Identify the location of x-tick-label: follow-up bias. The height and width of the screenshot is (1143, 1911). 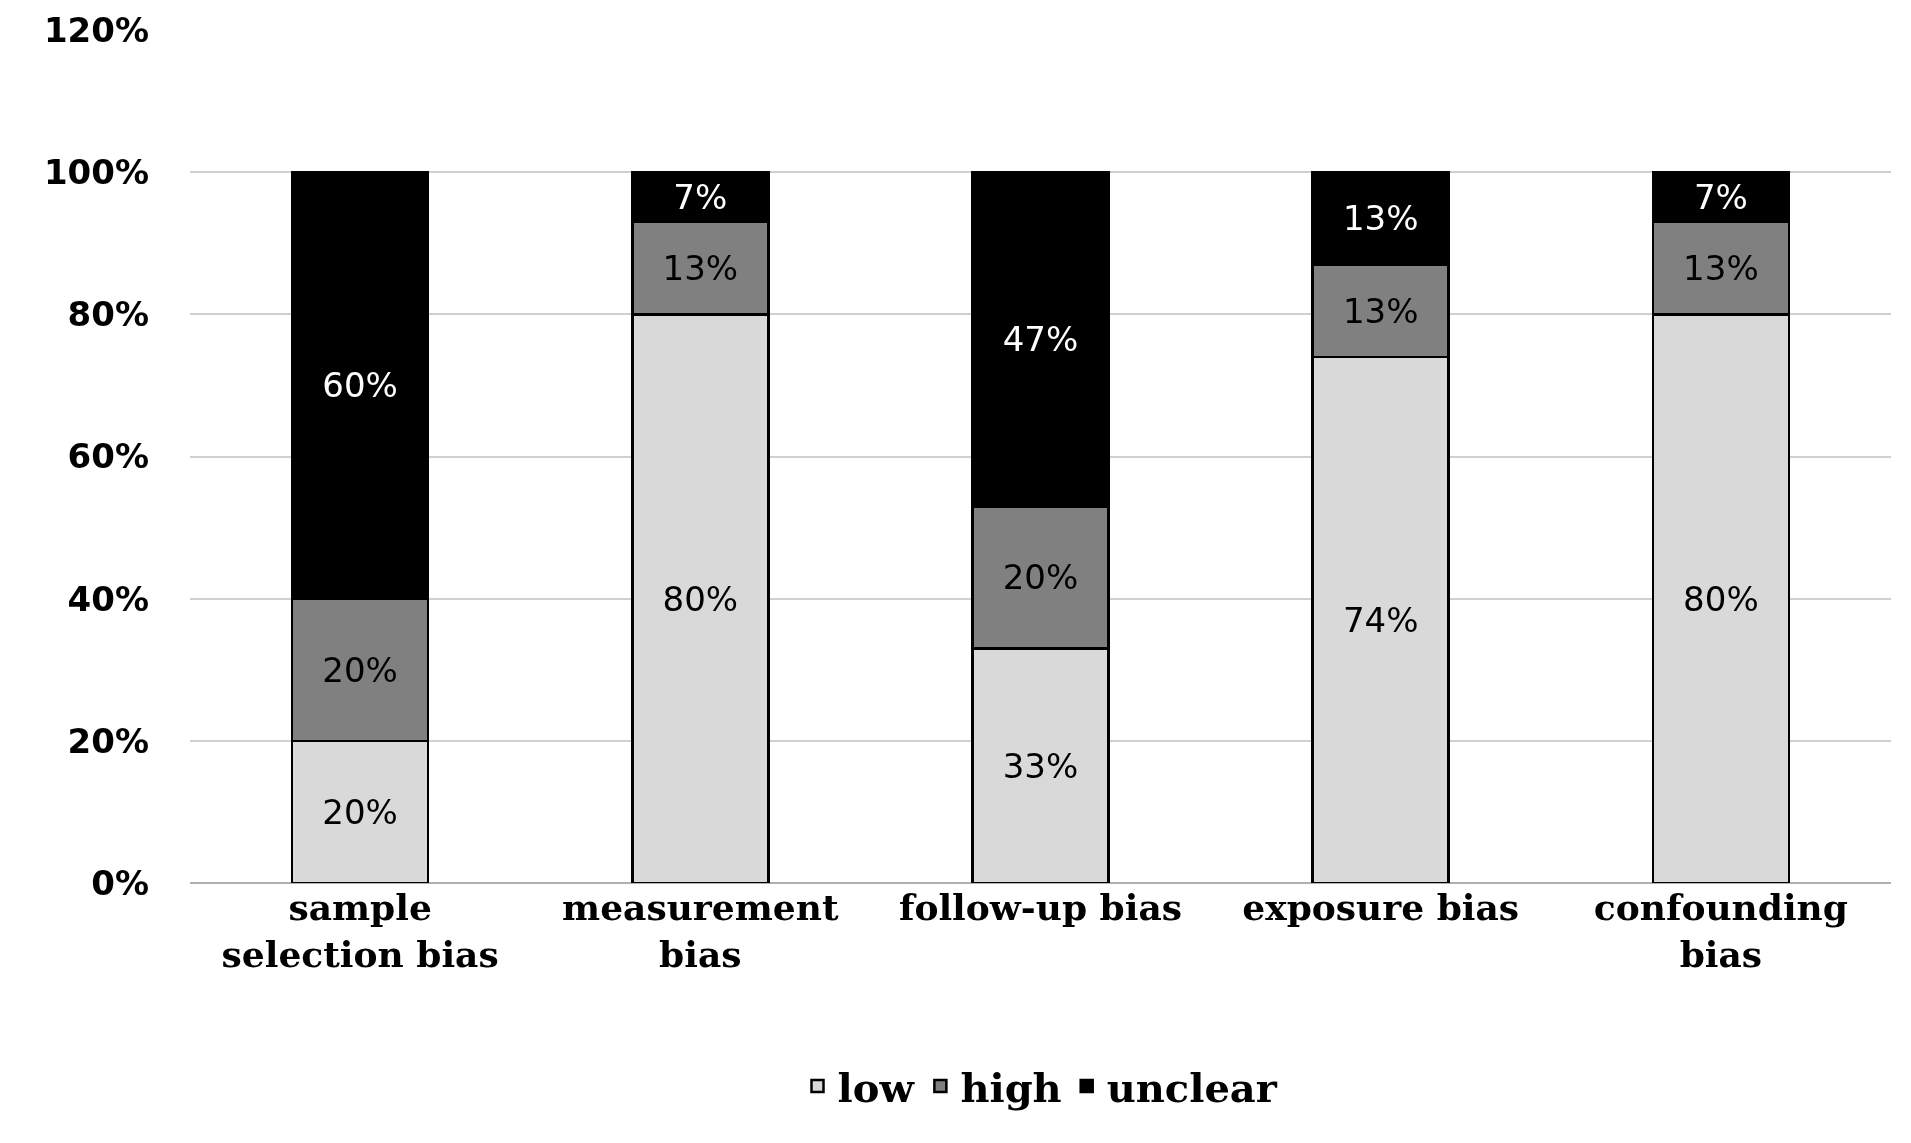
(1040, 907).